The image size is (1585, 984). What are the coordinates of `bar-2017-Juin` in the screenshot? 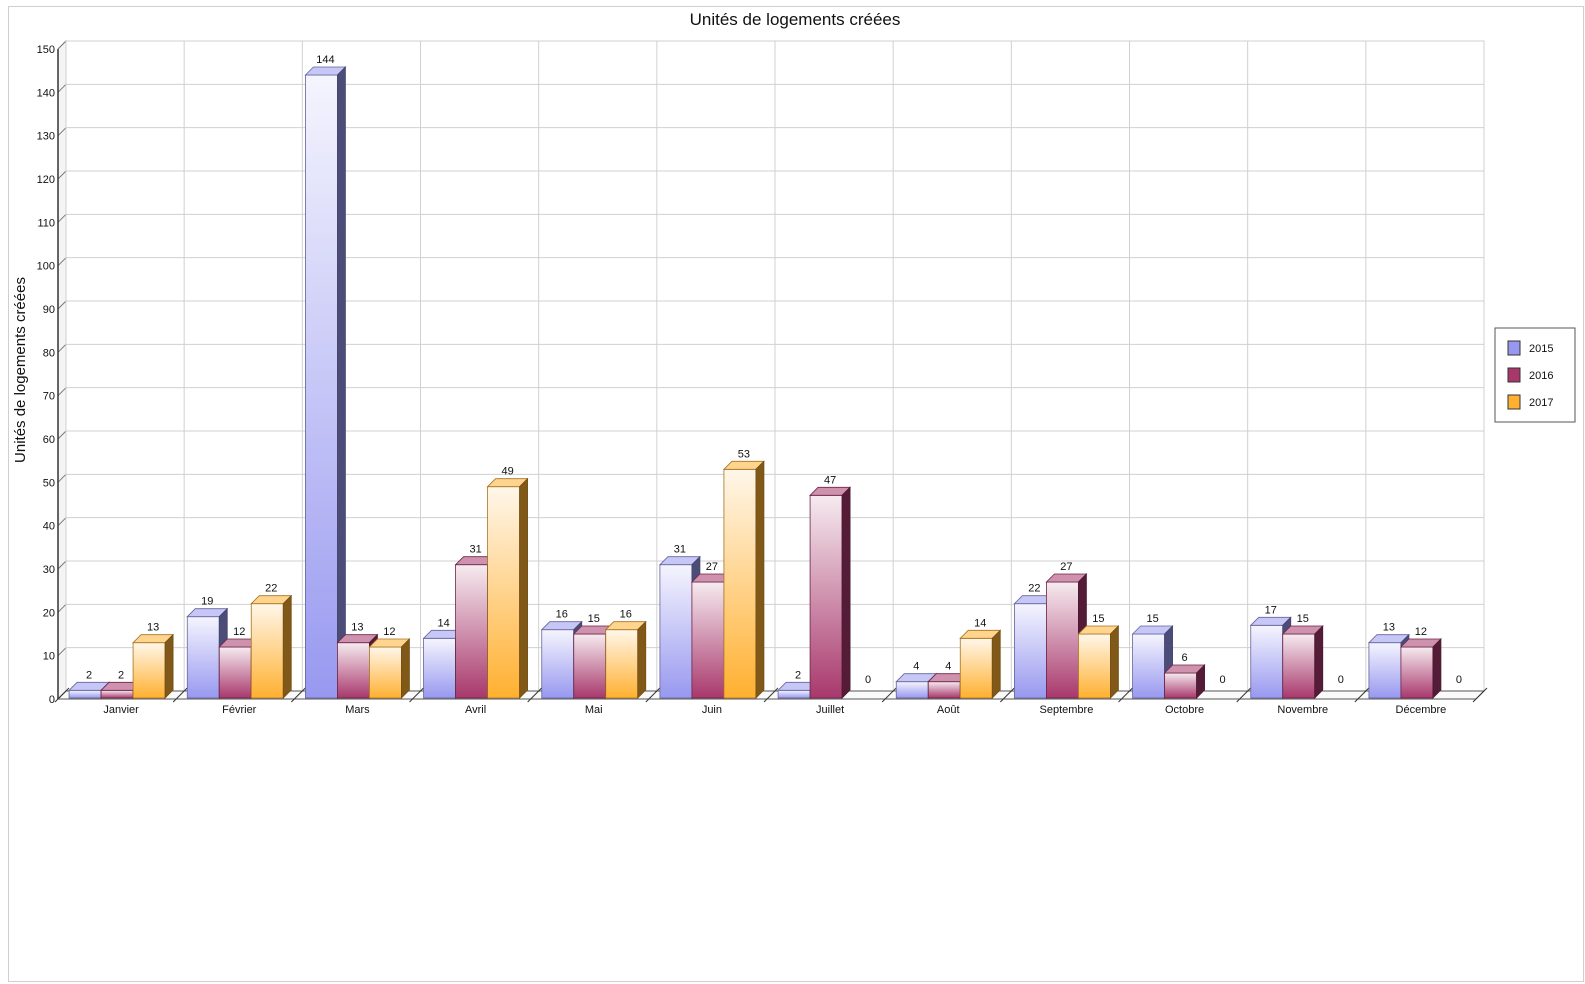 It's located at (743, 579).